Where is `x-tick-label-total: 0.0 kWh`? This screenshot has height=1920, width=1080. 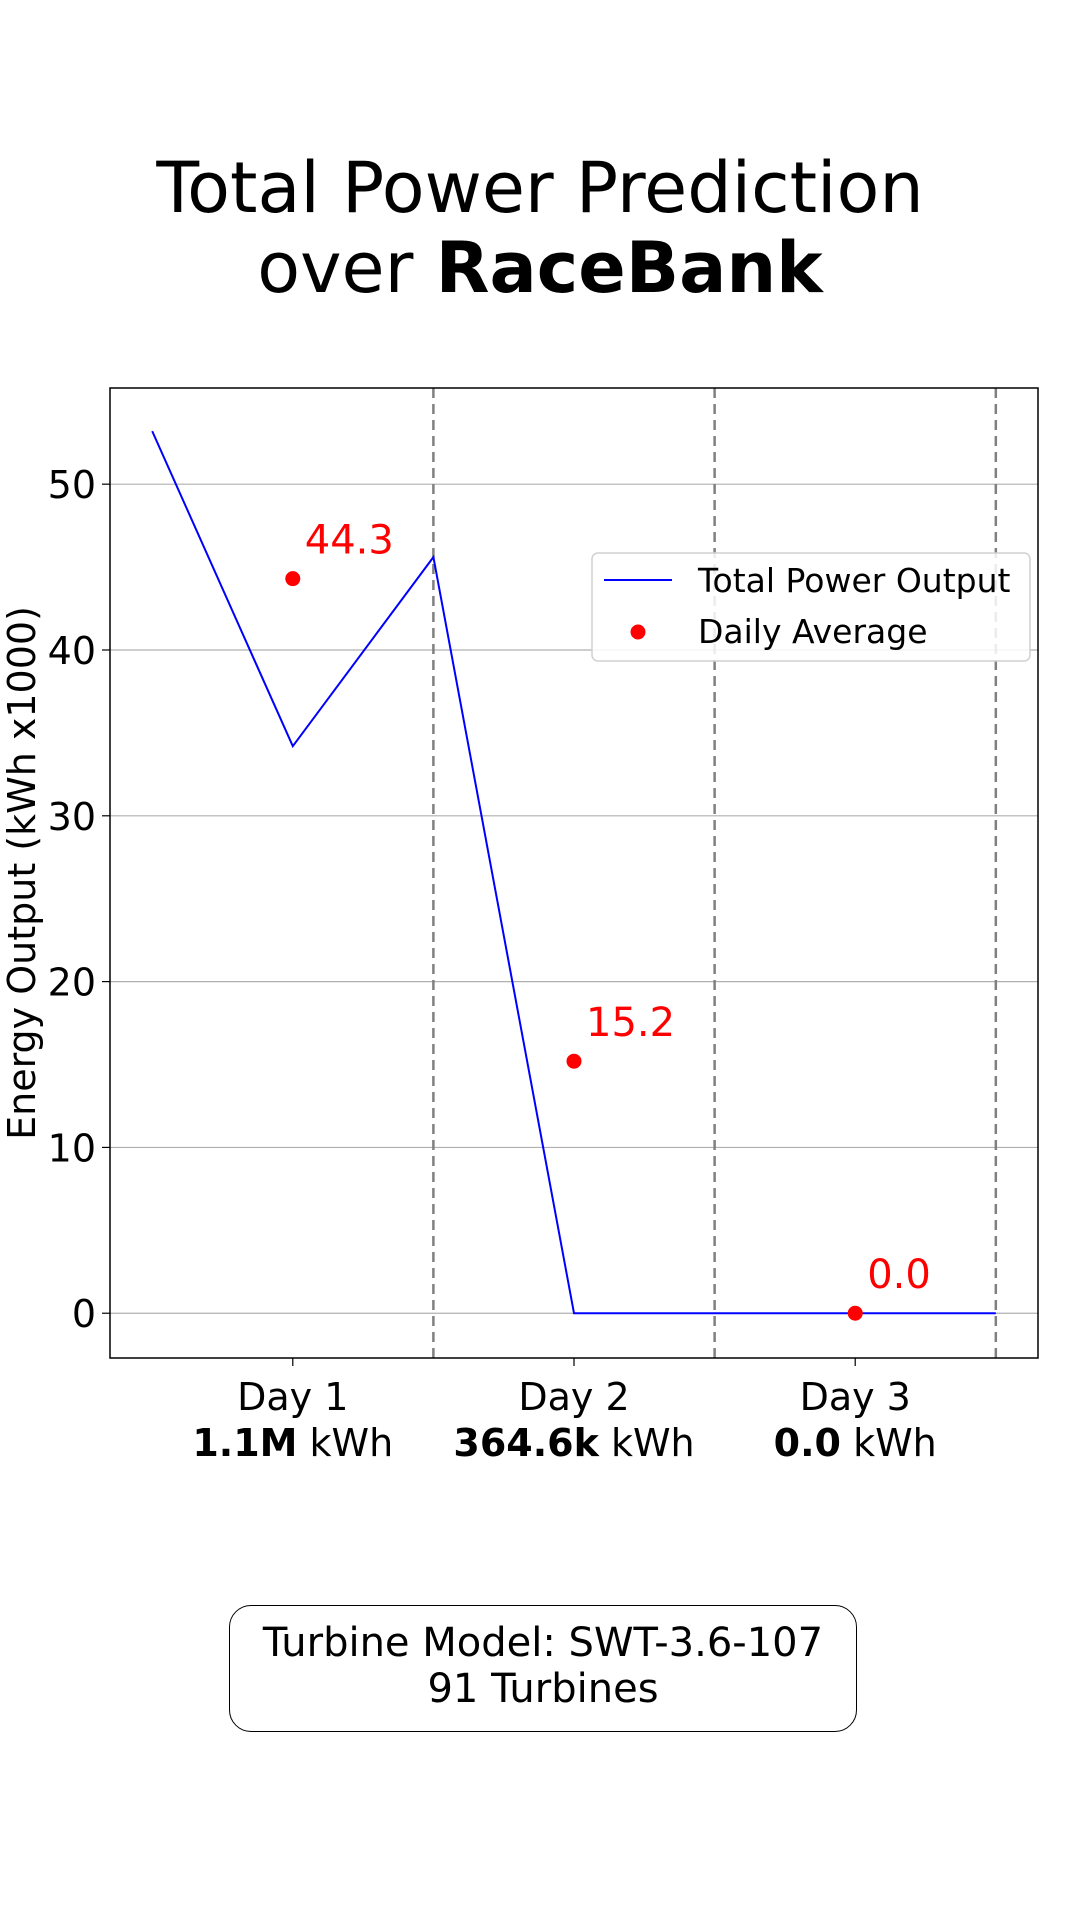 x-tick-label-total: 0.0 kWh is located at coordinates (855, 1443).